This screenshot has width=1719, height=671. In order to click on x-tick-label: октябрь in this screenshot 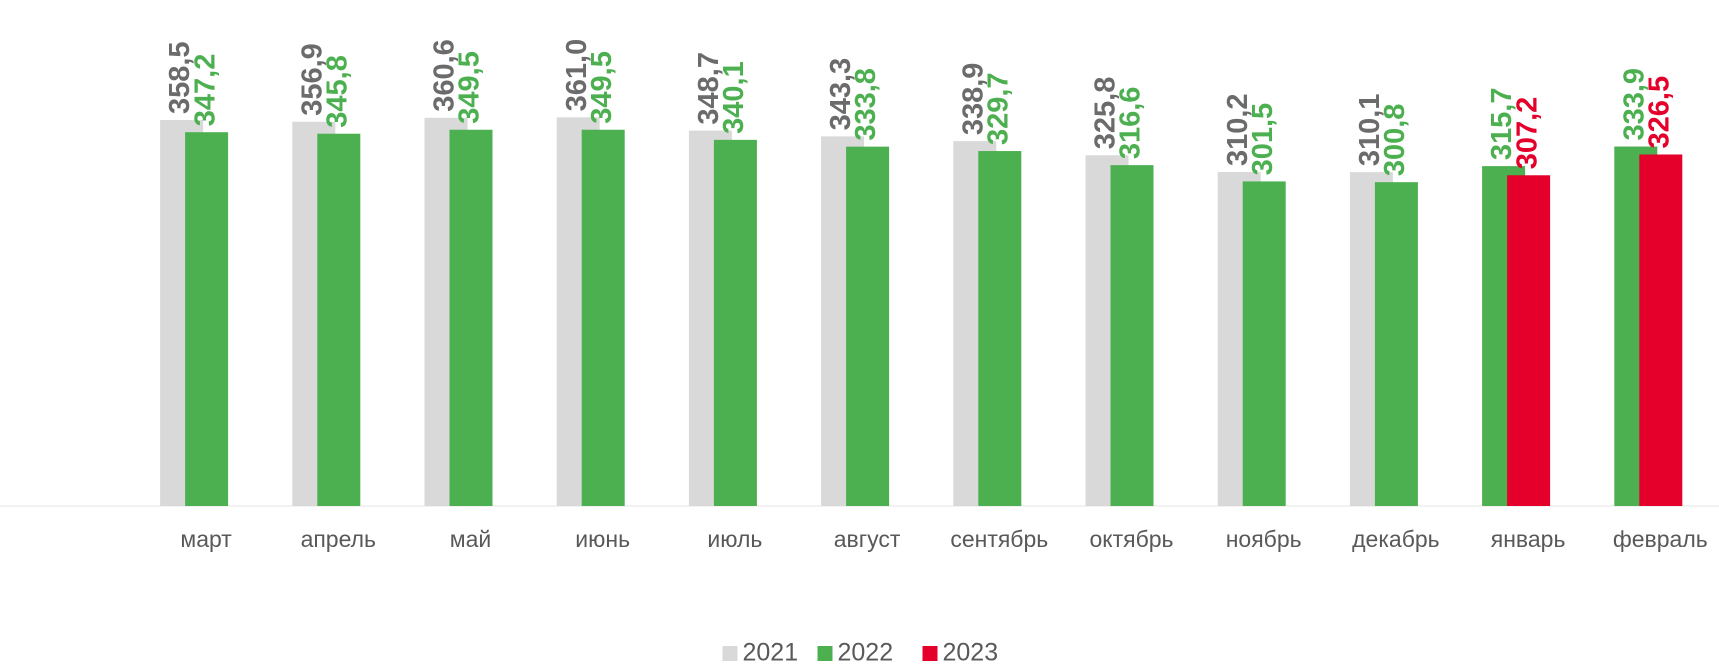, I will do `click(1131, 539)`.